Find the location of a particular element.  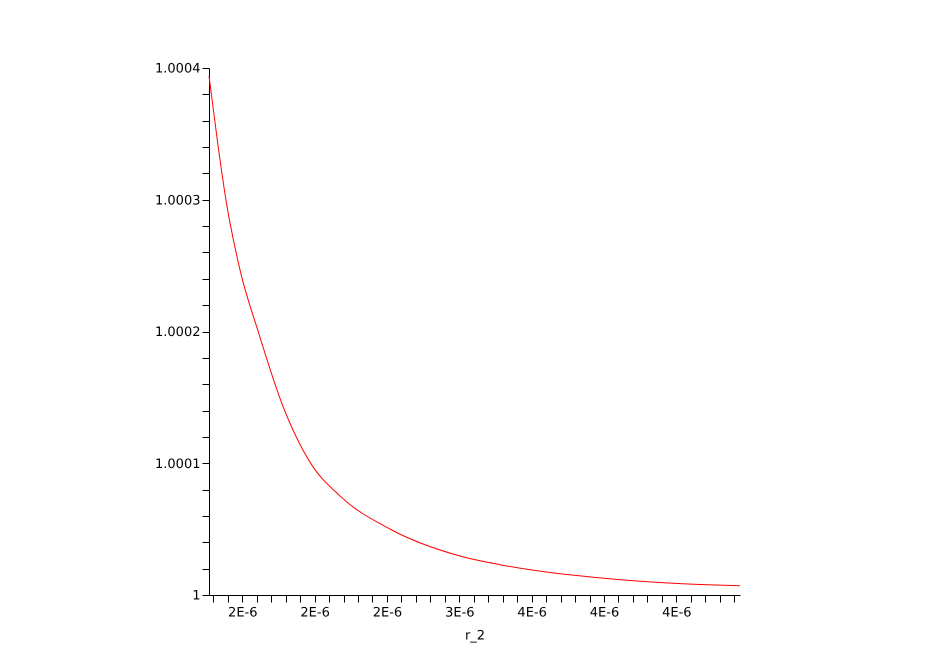

y-tick-label: 1.0002 is located at coordinates (177, 332).